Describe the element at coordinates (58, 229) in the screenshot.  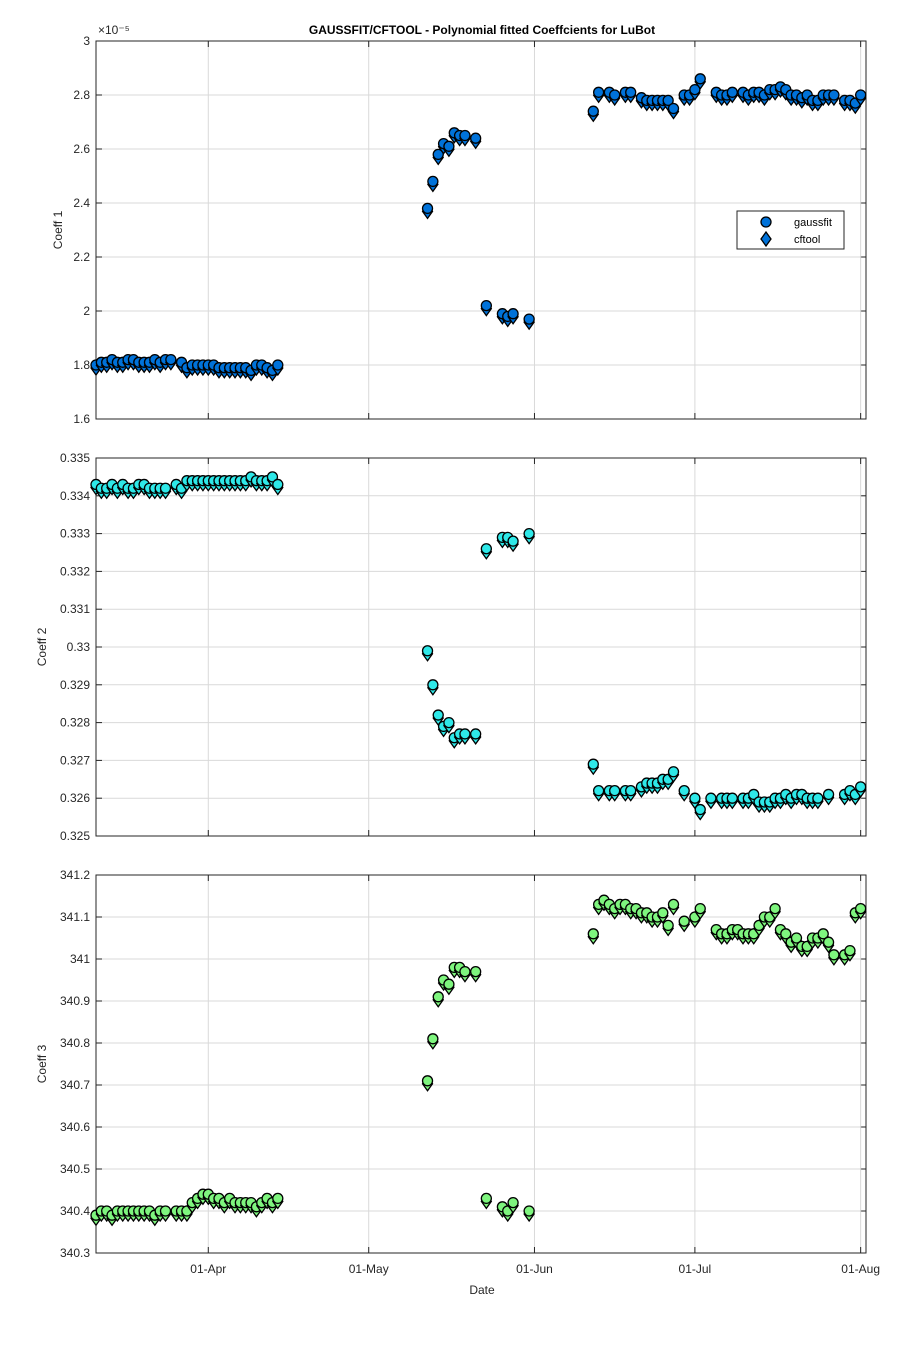
I see `y-axis-label: Coeff 1` at that location.